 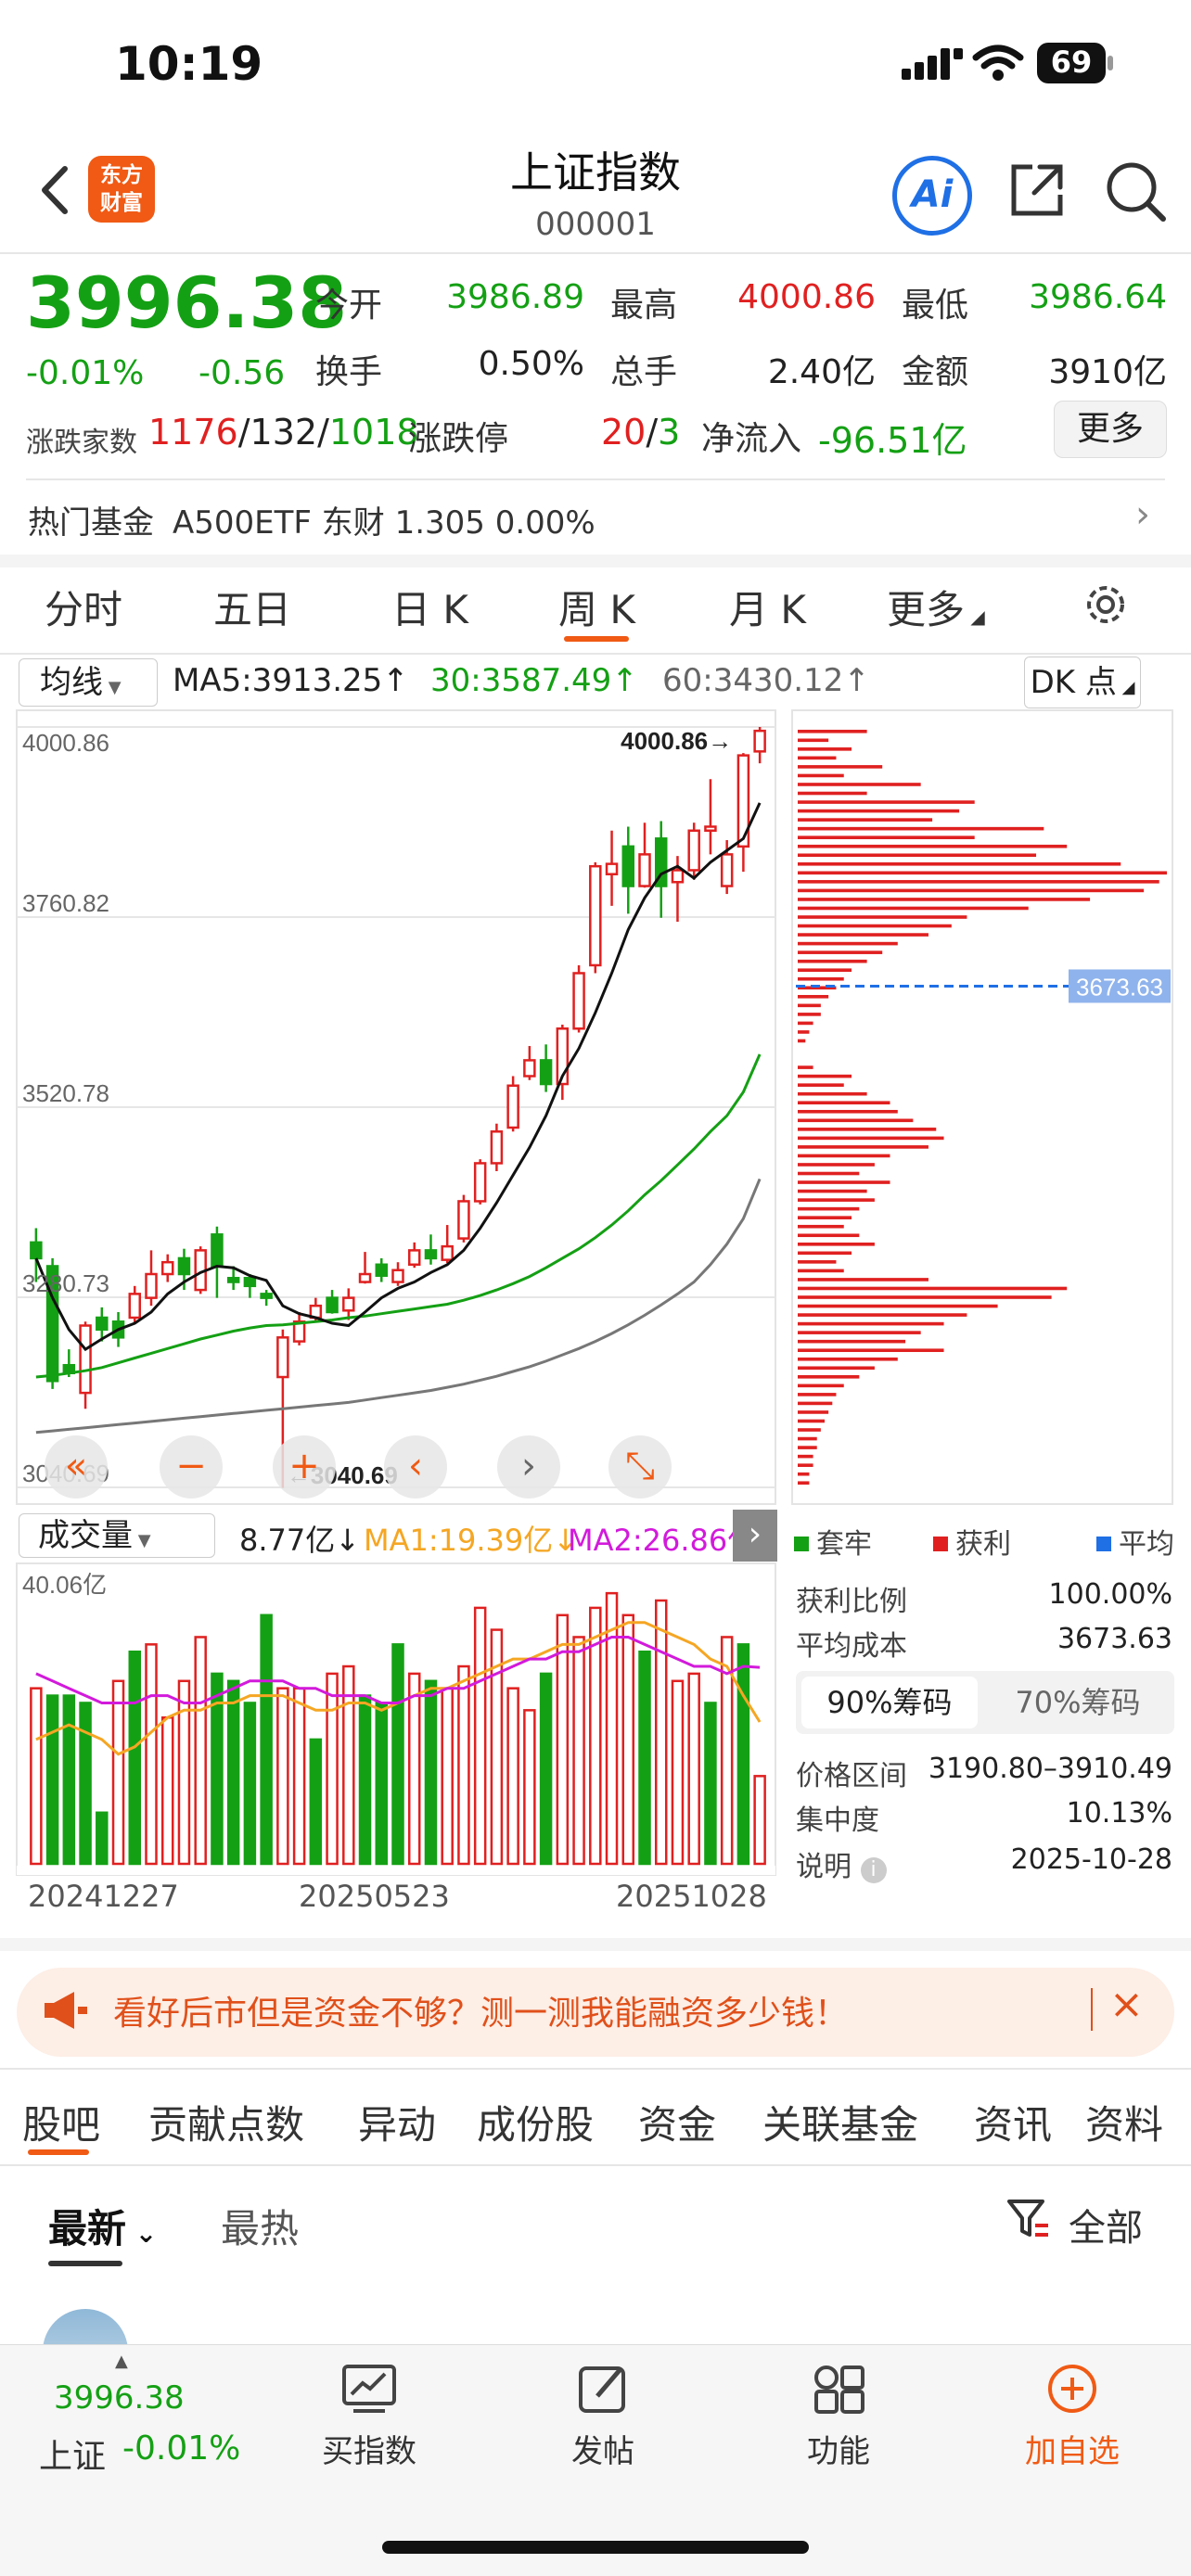 What do you see at coordinates (528, 1466) in the screenshot?
I see `scroll-right-button: ›` at bounding box center [528, 1466].